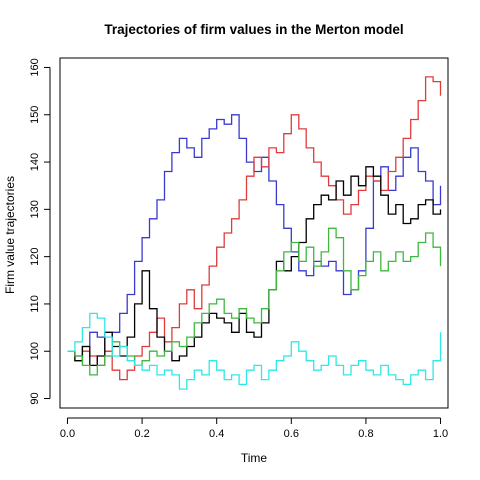 The image size is (480, 480). I want to click on x-tick-label: 0.6, so click(291, 434).